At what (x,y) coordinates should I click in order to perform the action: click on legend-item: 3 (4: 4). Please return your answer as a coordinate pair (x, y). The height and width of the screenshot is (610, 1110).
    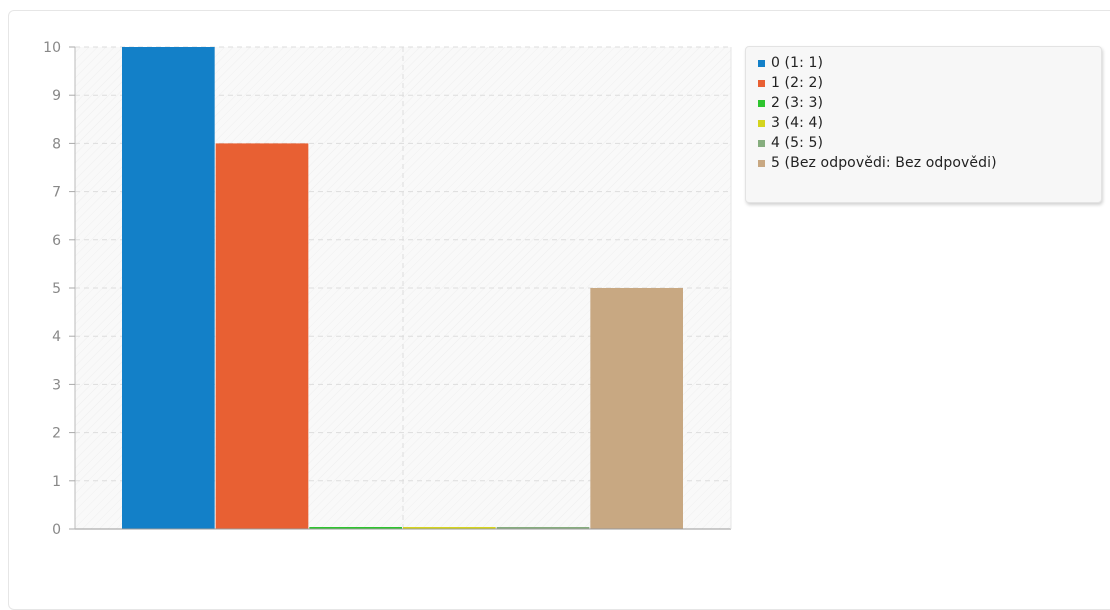
    Looking at the image, I should click on (929, 123).